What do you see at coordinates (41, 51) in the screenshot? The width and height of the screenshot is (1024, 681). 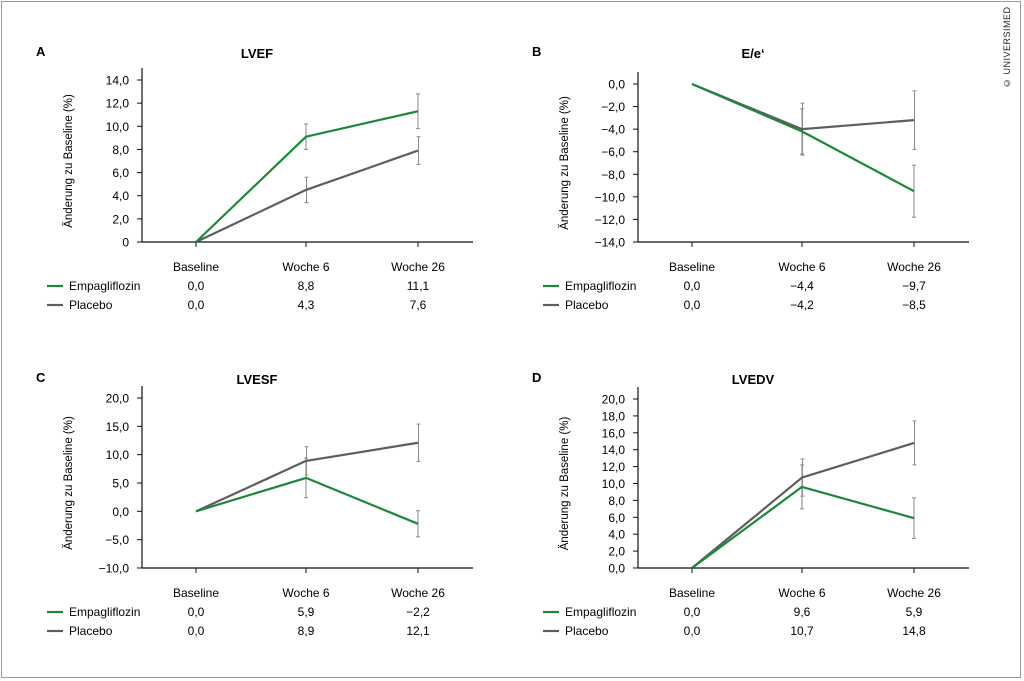 I see `panel-letter: A` at bounding box center [41, 51].